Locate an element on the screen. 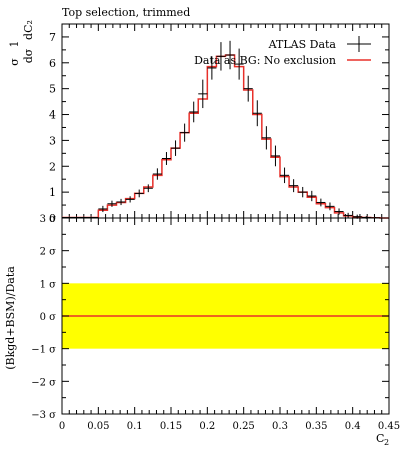 The image size is (402, 450). ratio-y-tick-label: 0 σ is located at coordinates (48, 317).